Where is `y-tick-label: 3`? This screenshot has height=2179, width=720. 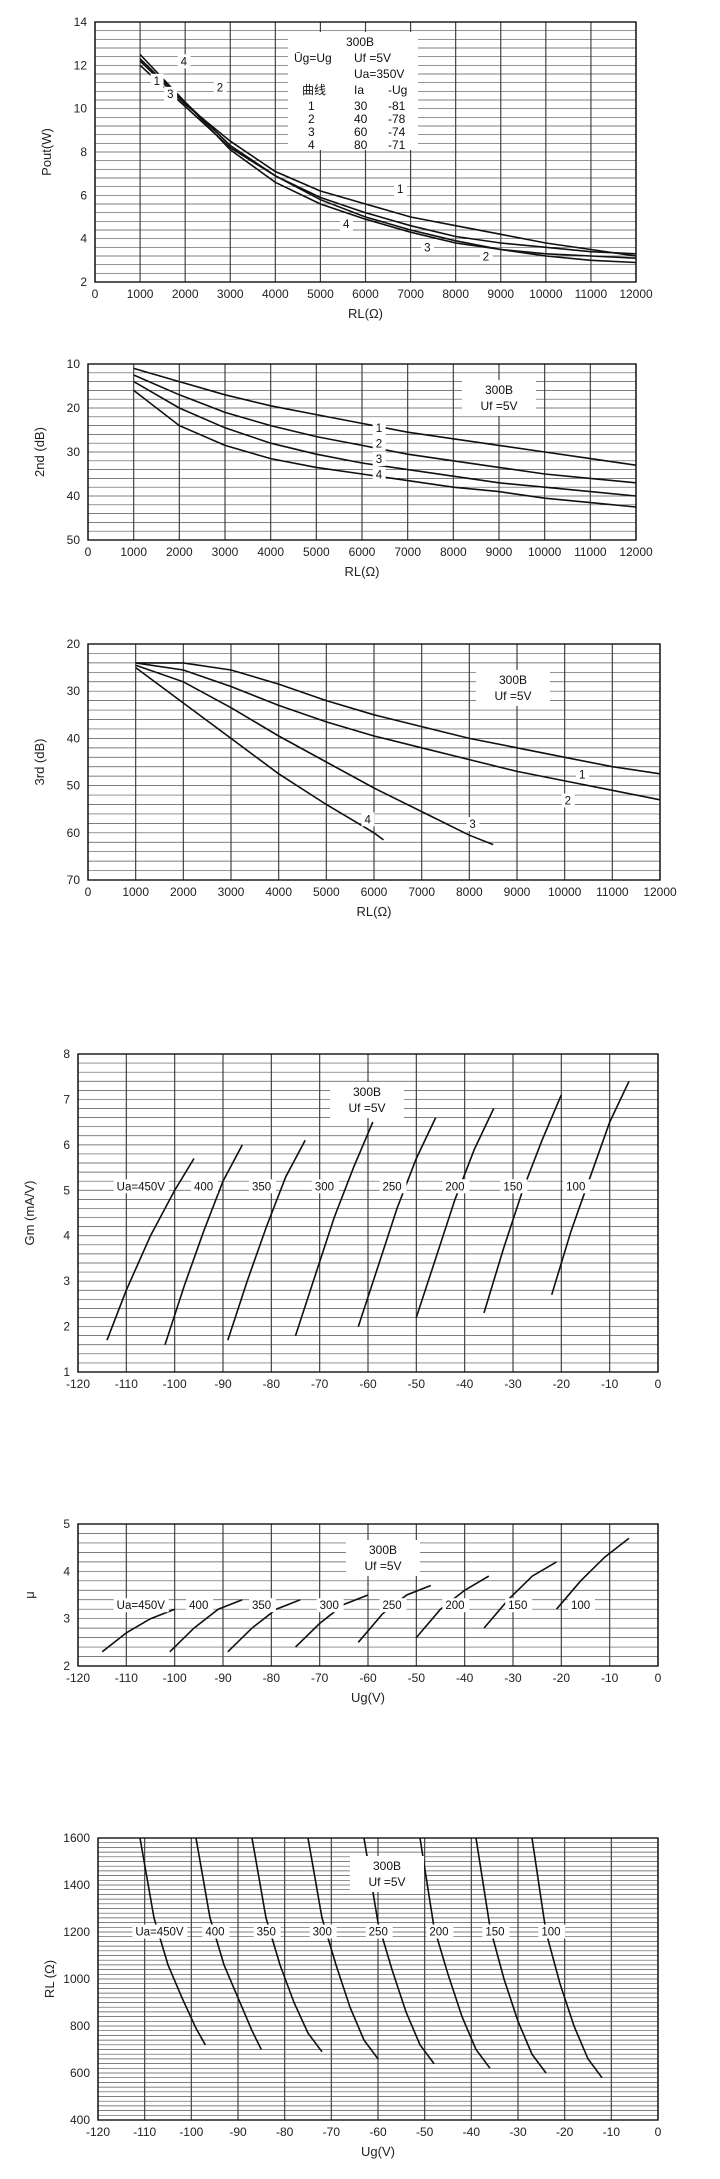
y-tick-label: 3 is located at coordinates (66, 1281).